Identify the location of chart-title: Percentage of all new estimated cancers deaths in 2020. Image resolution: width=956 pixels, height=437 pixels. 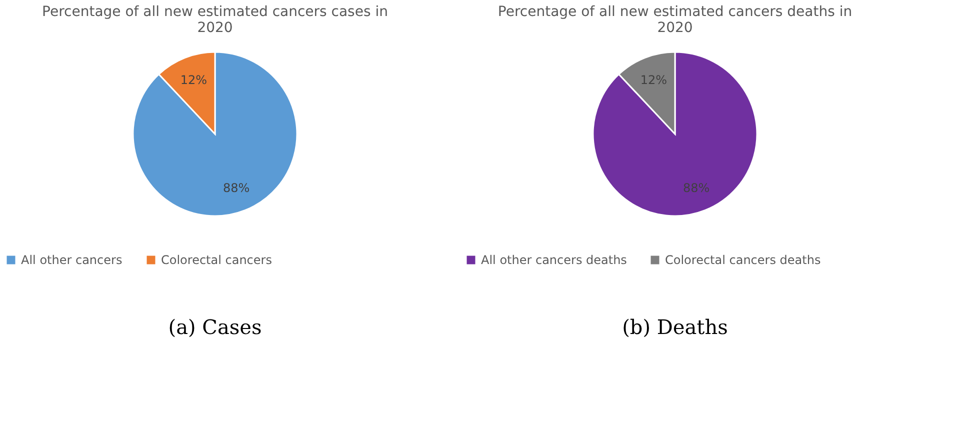
(675, 20).